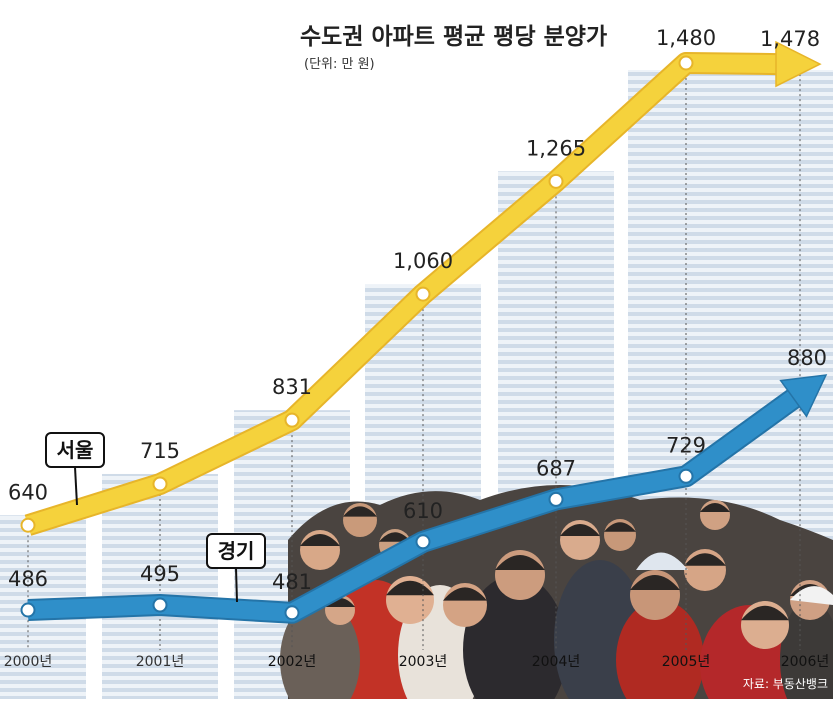 The width and height of the screenshot is (833, 703). Describe the element at coordinates (28, 662) in the screenshot. I see `x-tick-label: 2000년` at that location.